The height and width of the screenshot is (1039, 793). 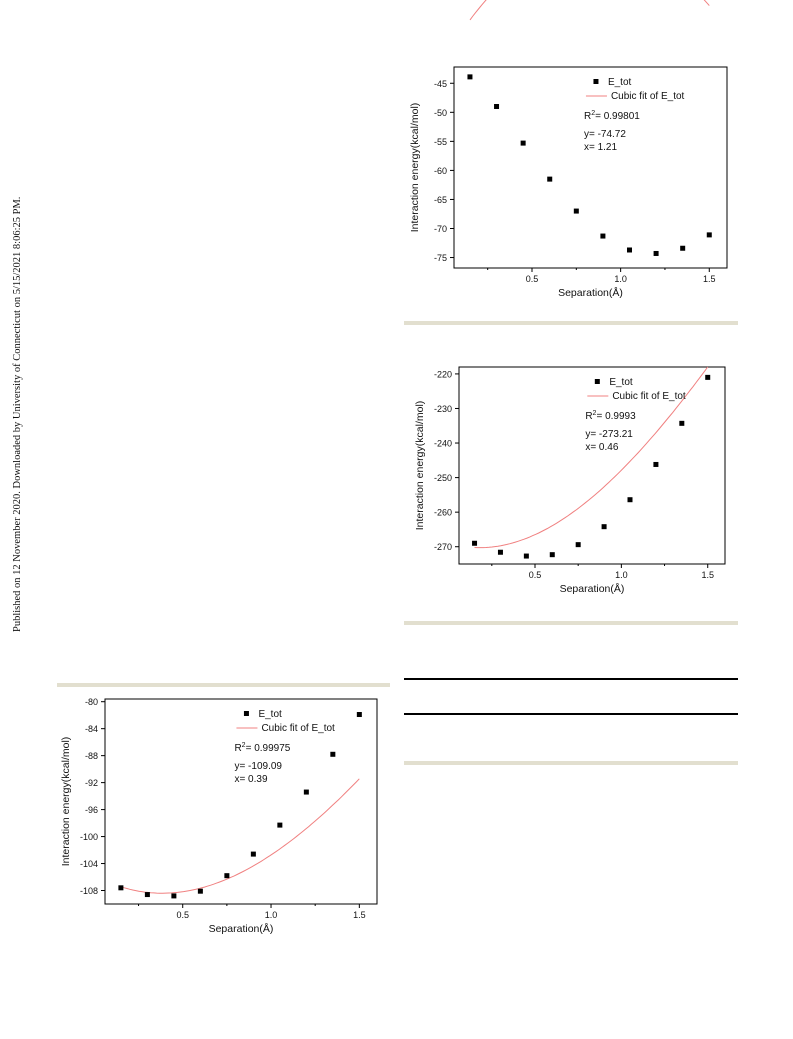 What do you see at coordinates (610, 416) in the screenshot?
I see `r-squared-annotation: R2= 0.9993` at bounding box center [610, 416].